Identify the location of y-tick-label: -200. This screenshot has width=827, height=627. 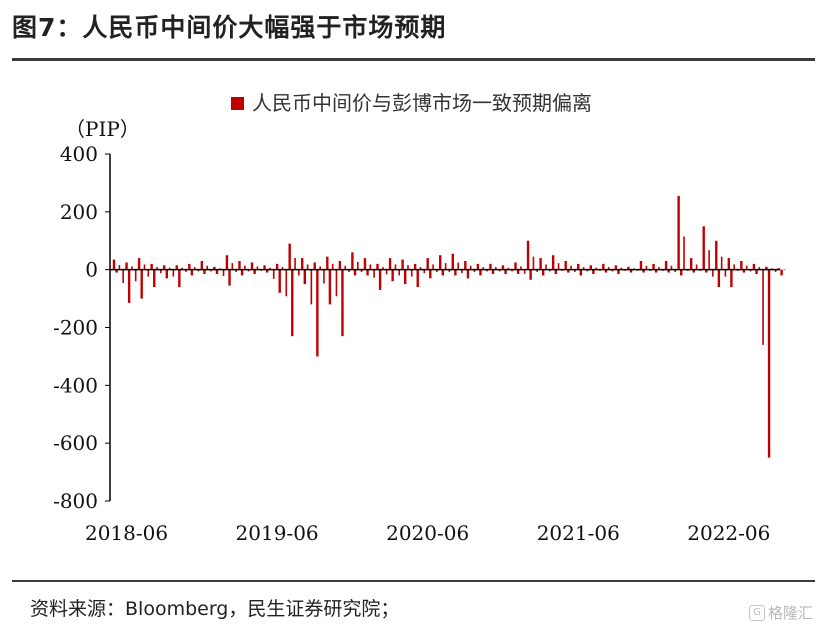
(75, 328).